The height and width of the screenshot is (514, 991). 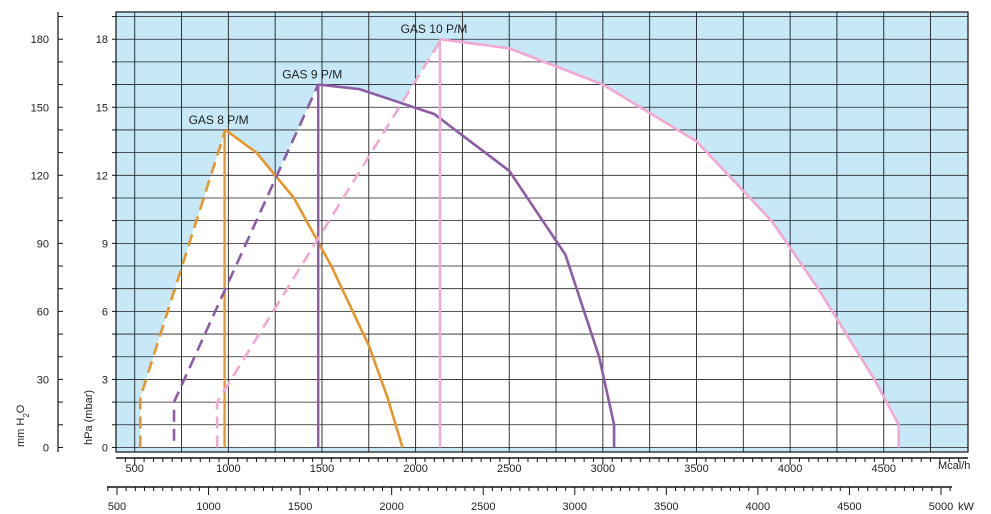 What do you see at coordinates (300, 507) in the screenshot?
I see `x2tick-label-1500: 1500` at bounding box center [300, 507].